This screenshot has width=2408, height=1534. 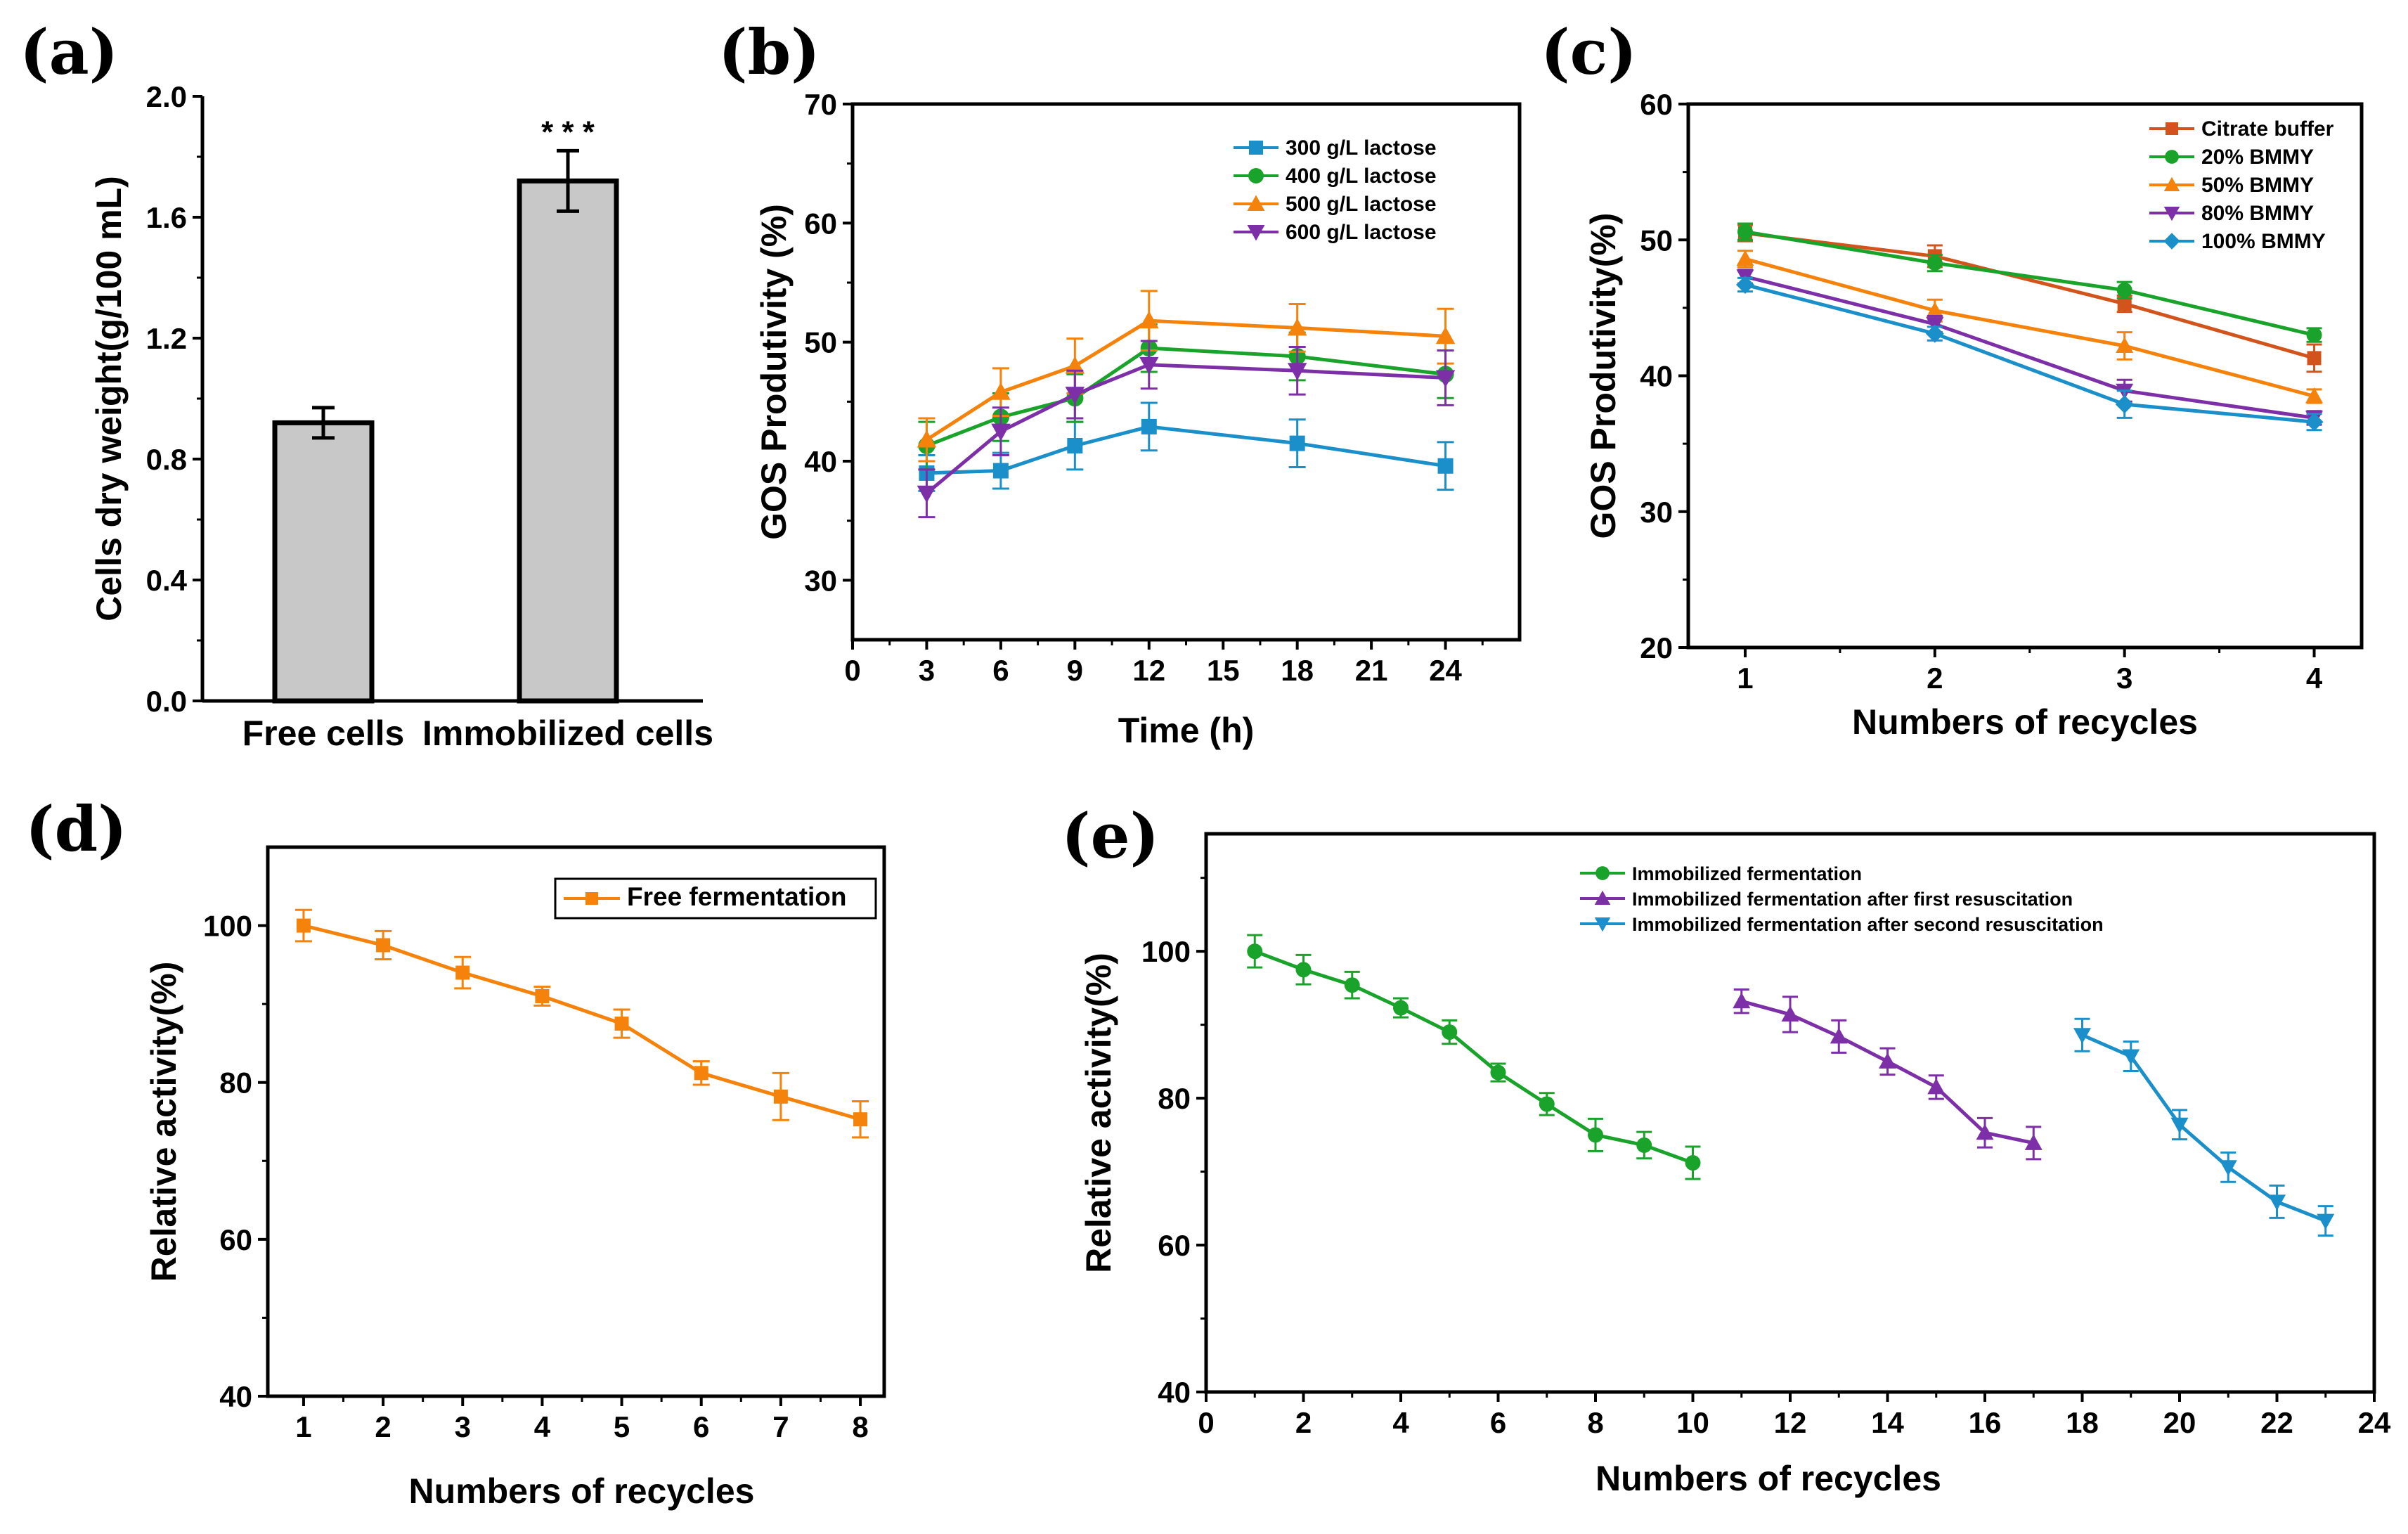 What do you see at coordinates (2025, 722) in the screenshot?
I see `x-axis-title: Numbers of recycles` at bounding box center [2025, 722].